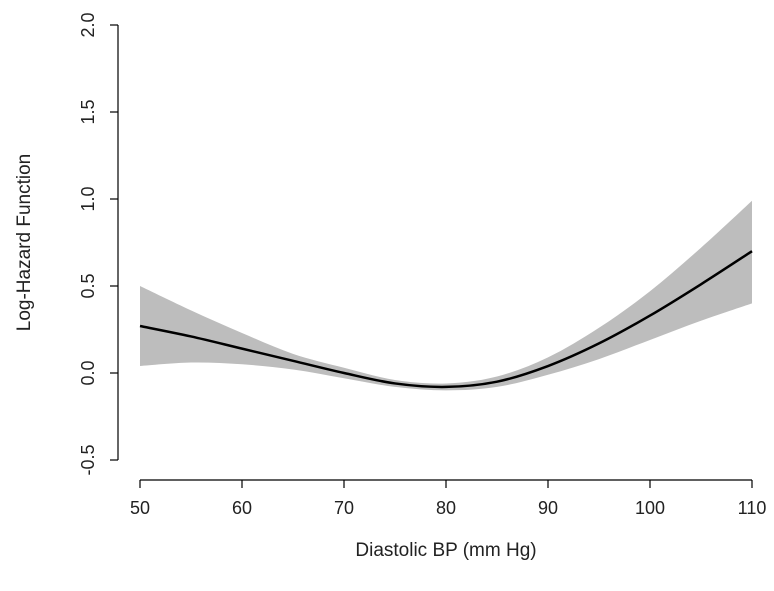 Image resolution: width=774 pixels, height=591 pixels. Describe the element at coordinates (650, 508) in the screenshot. I see `x-tick-label: 100` at that location.